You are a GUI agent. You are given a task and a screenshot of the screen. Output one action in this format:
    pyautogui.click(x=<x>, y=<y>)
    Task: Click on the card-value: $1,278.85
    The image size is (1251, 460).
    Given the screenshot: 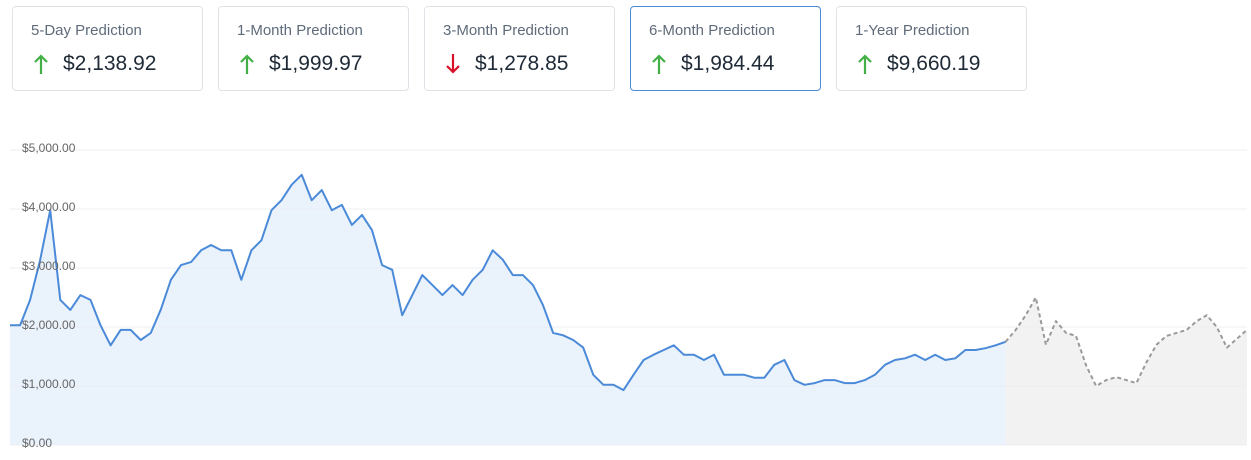 What is the action you would take?
    pyautogui.click(x=522, y=63)
    